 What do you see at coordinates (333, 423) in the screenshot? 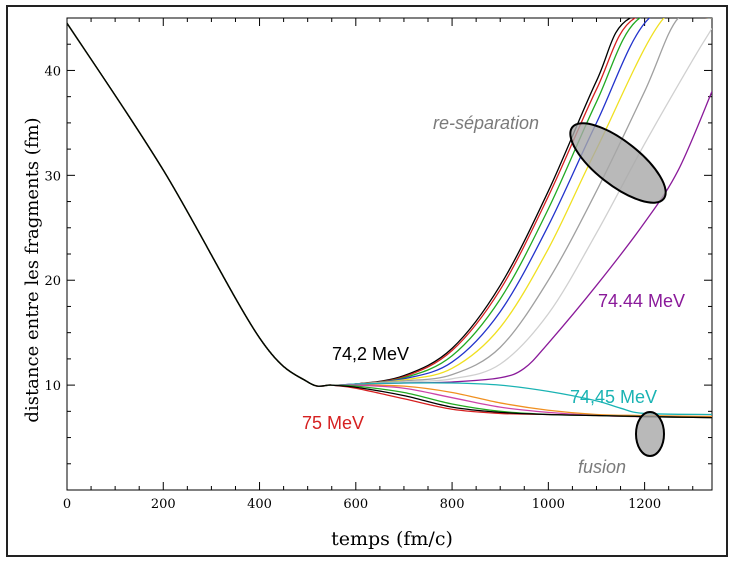
I see `label-75-mev: 75 MeV` at bounding box center [333, 423].